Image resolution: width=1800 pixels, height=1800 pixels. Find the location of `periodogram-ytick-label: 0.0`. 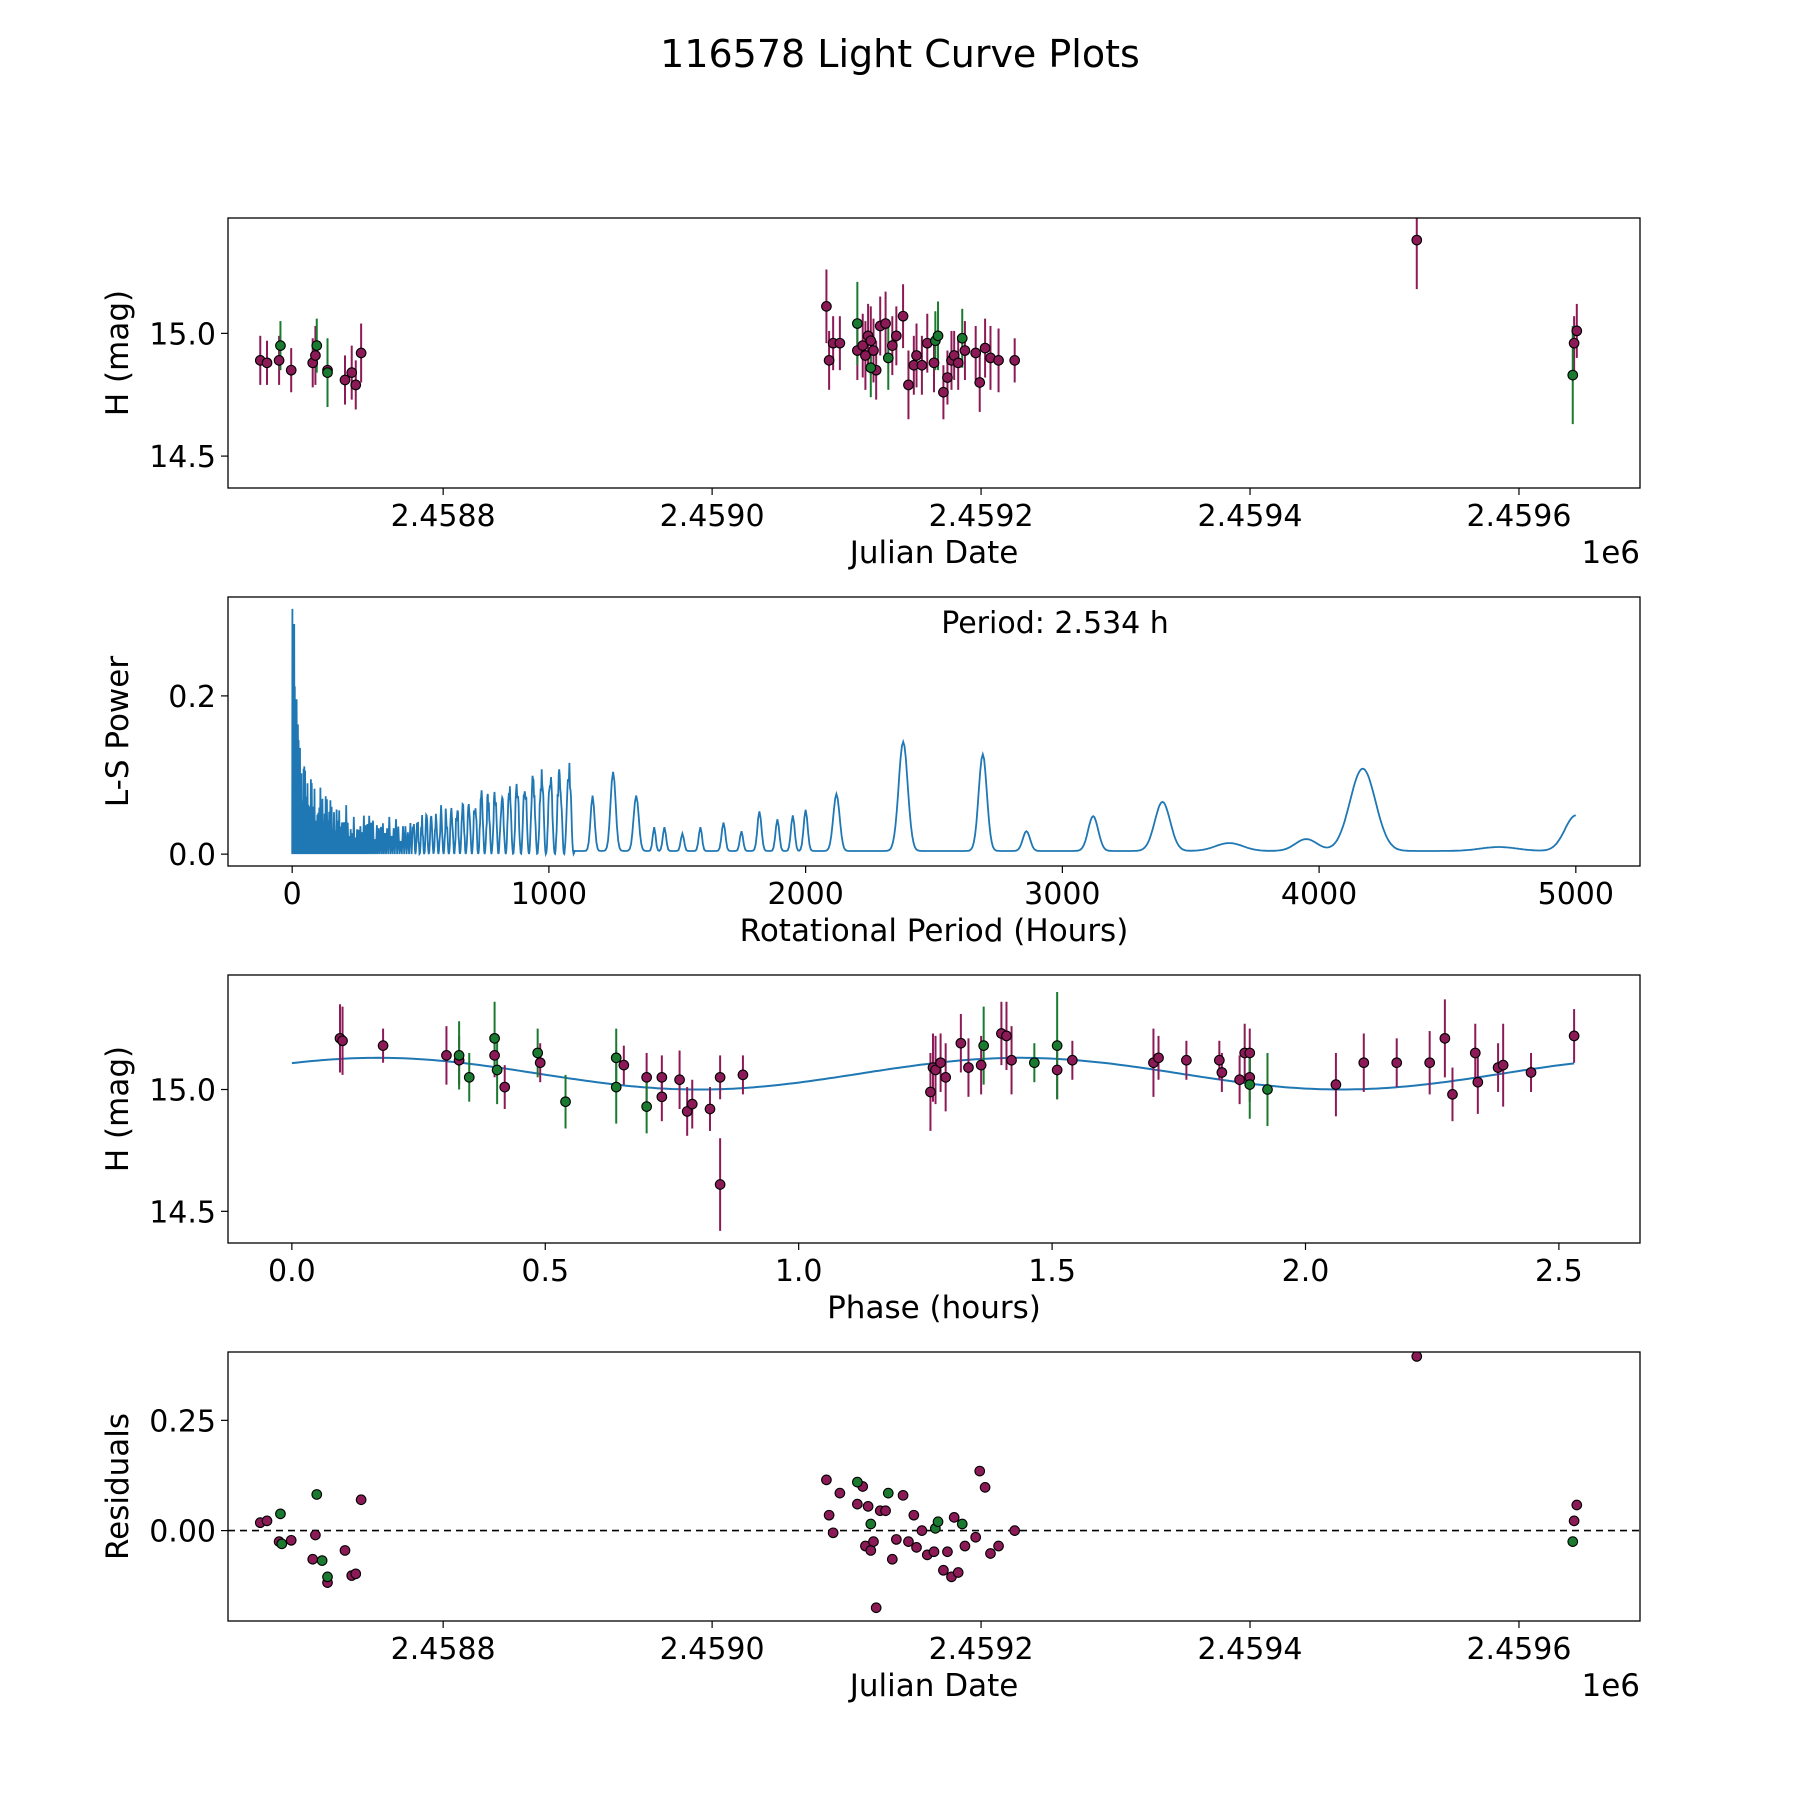

periodogram-ytick-label: 0.0 is located at coordinates (192, 855).